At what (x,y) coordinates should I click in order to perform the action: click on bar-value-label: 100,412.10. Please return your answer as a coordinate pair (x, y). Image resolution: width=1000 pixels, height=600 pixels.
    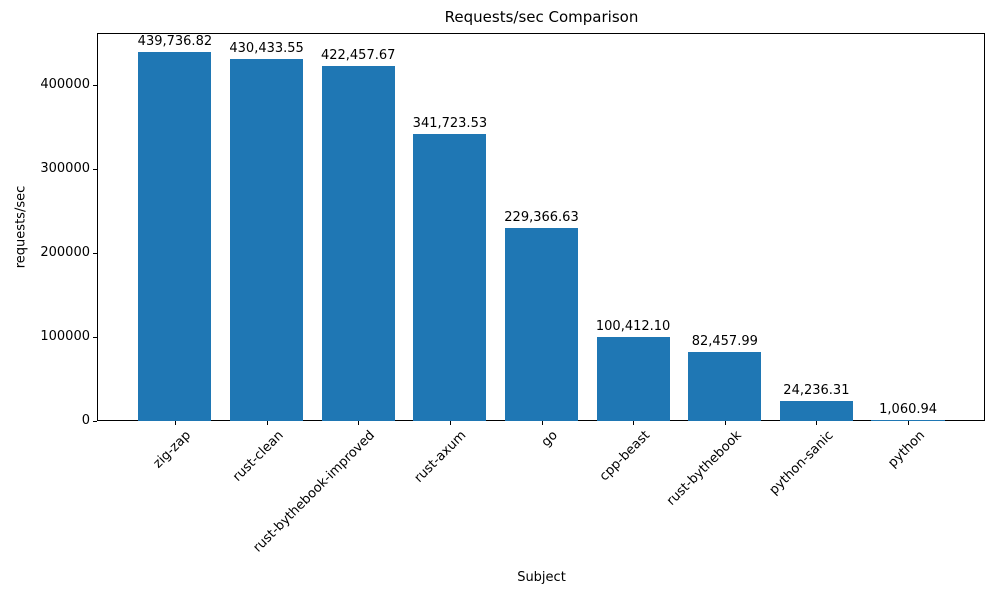
    Looking at the image, I should click on (633, 326).